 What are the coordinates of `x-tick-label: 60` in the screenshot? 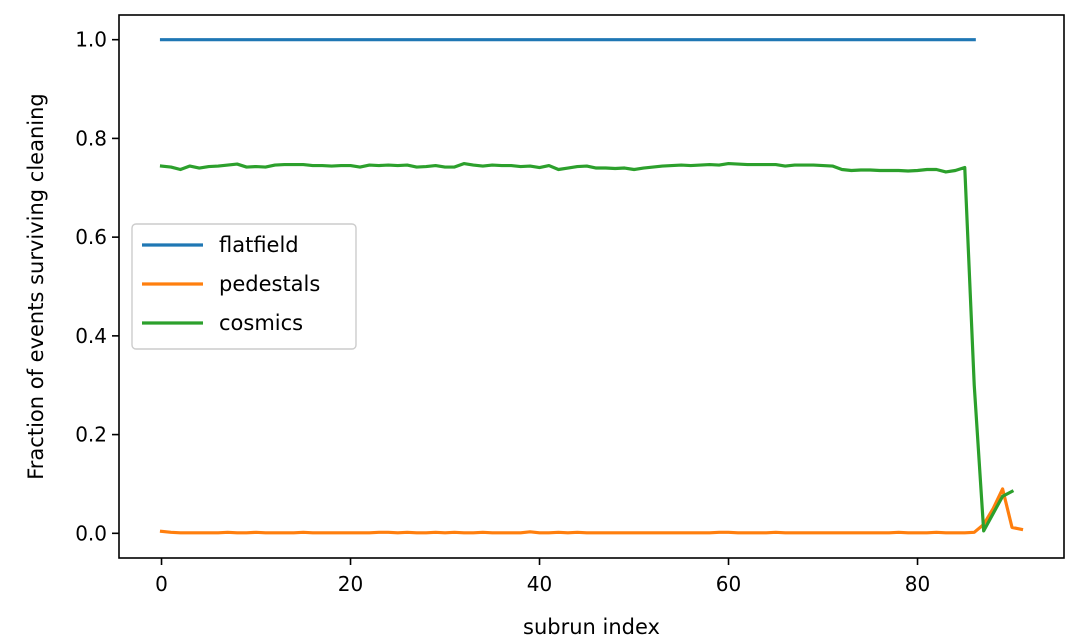 It's located at (728, 584).